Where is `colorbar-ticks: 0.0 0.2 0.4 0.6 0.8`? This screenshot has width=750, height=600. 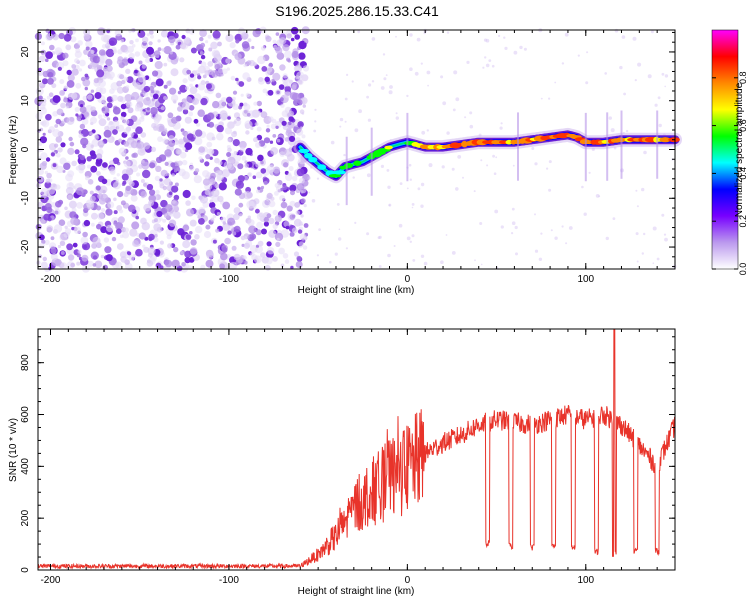 colorbar-ticks: 0.0 0.2 0.4 0.6 0.8 is located at coordinates (730, 173).